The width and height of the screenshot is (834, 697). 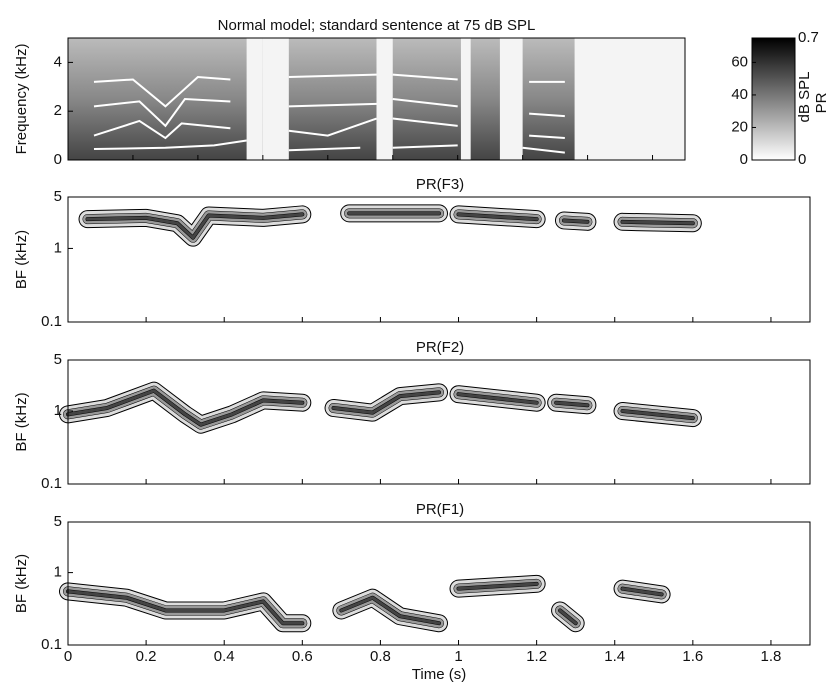 I want to click on panel-title: PR(F3), so click(x=440, y=184).